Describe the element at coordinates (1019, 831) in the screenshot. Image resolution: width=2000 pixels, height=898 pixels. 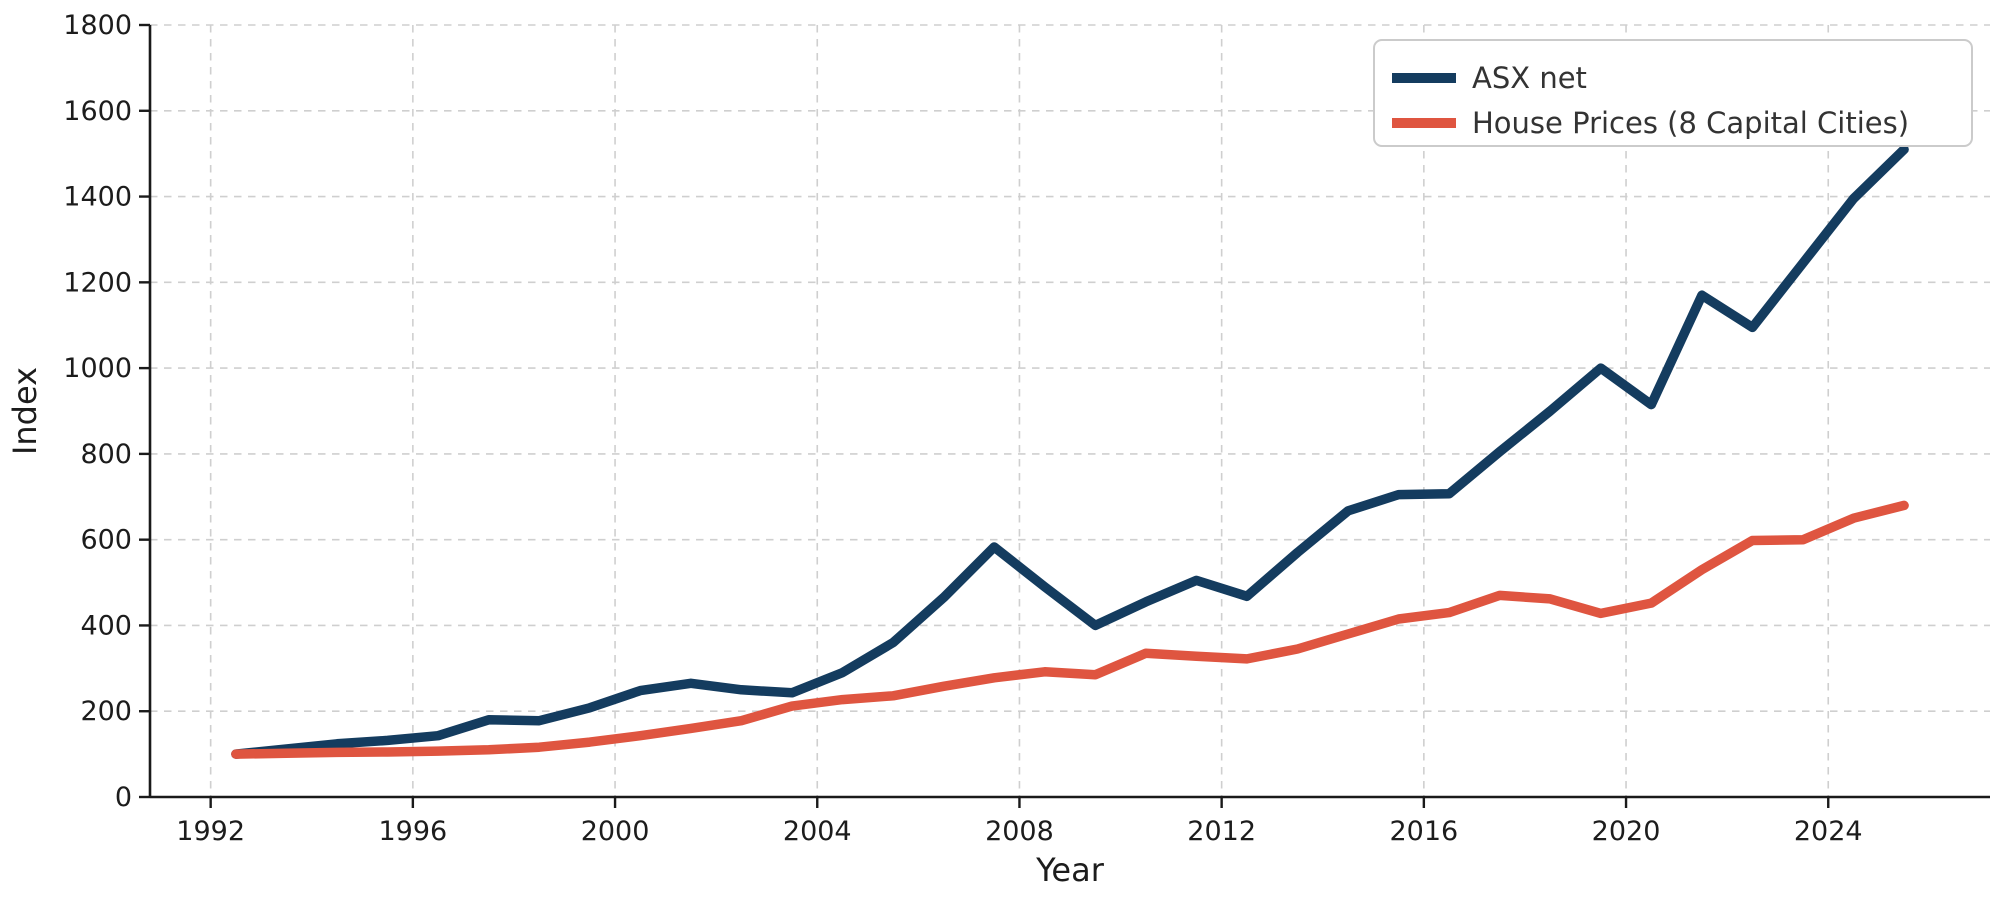
I see `x-tick-label: 2008` at that location.